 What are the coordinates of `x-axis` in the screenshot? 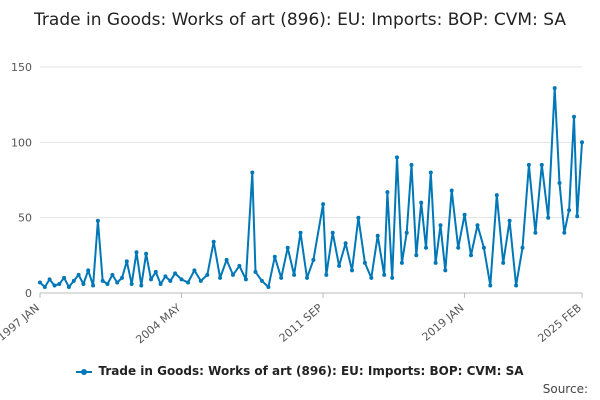 It's located at (311, 295).